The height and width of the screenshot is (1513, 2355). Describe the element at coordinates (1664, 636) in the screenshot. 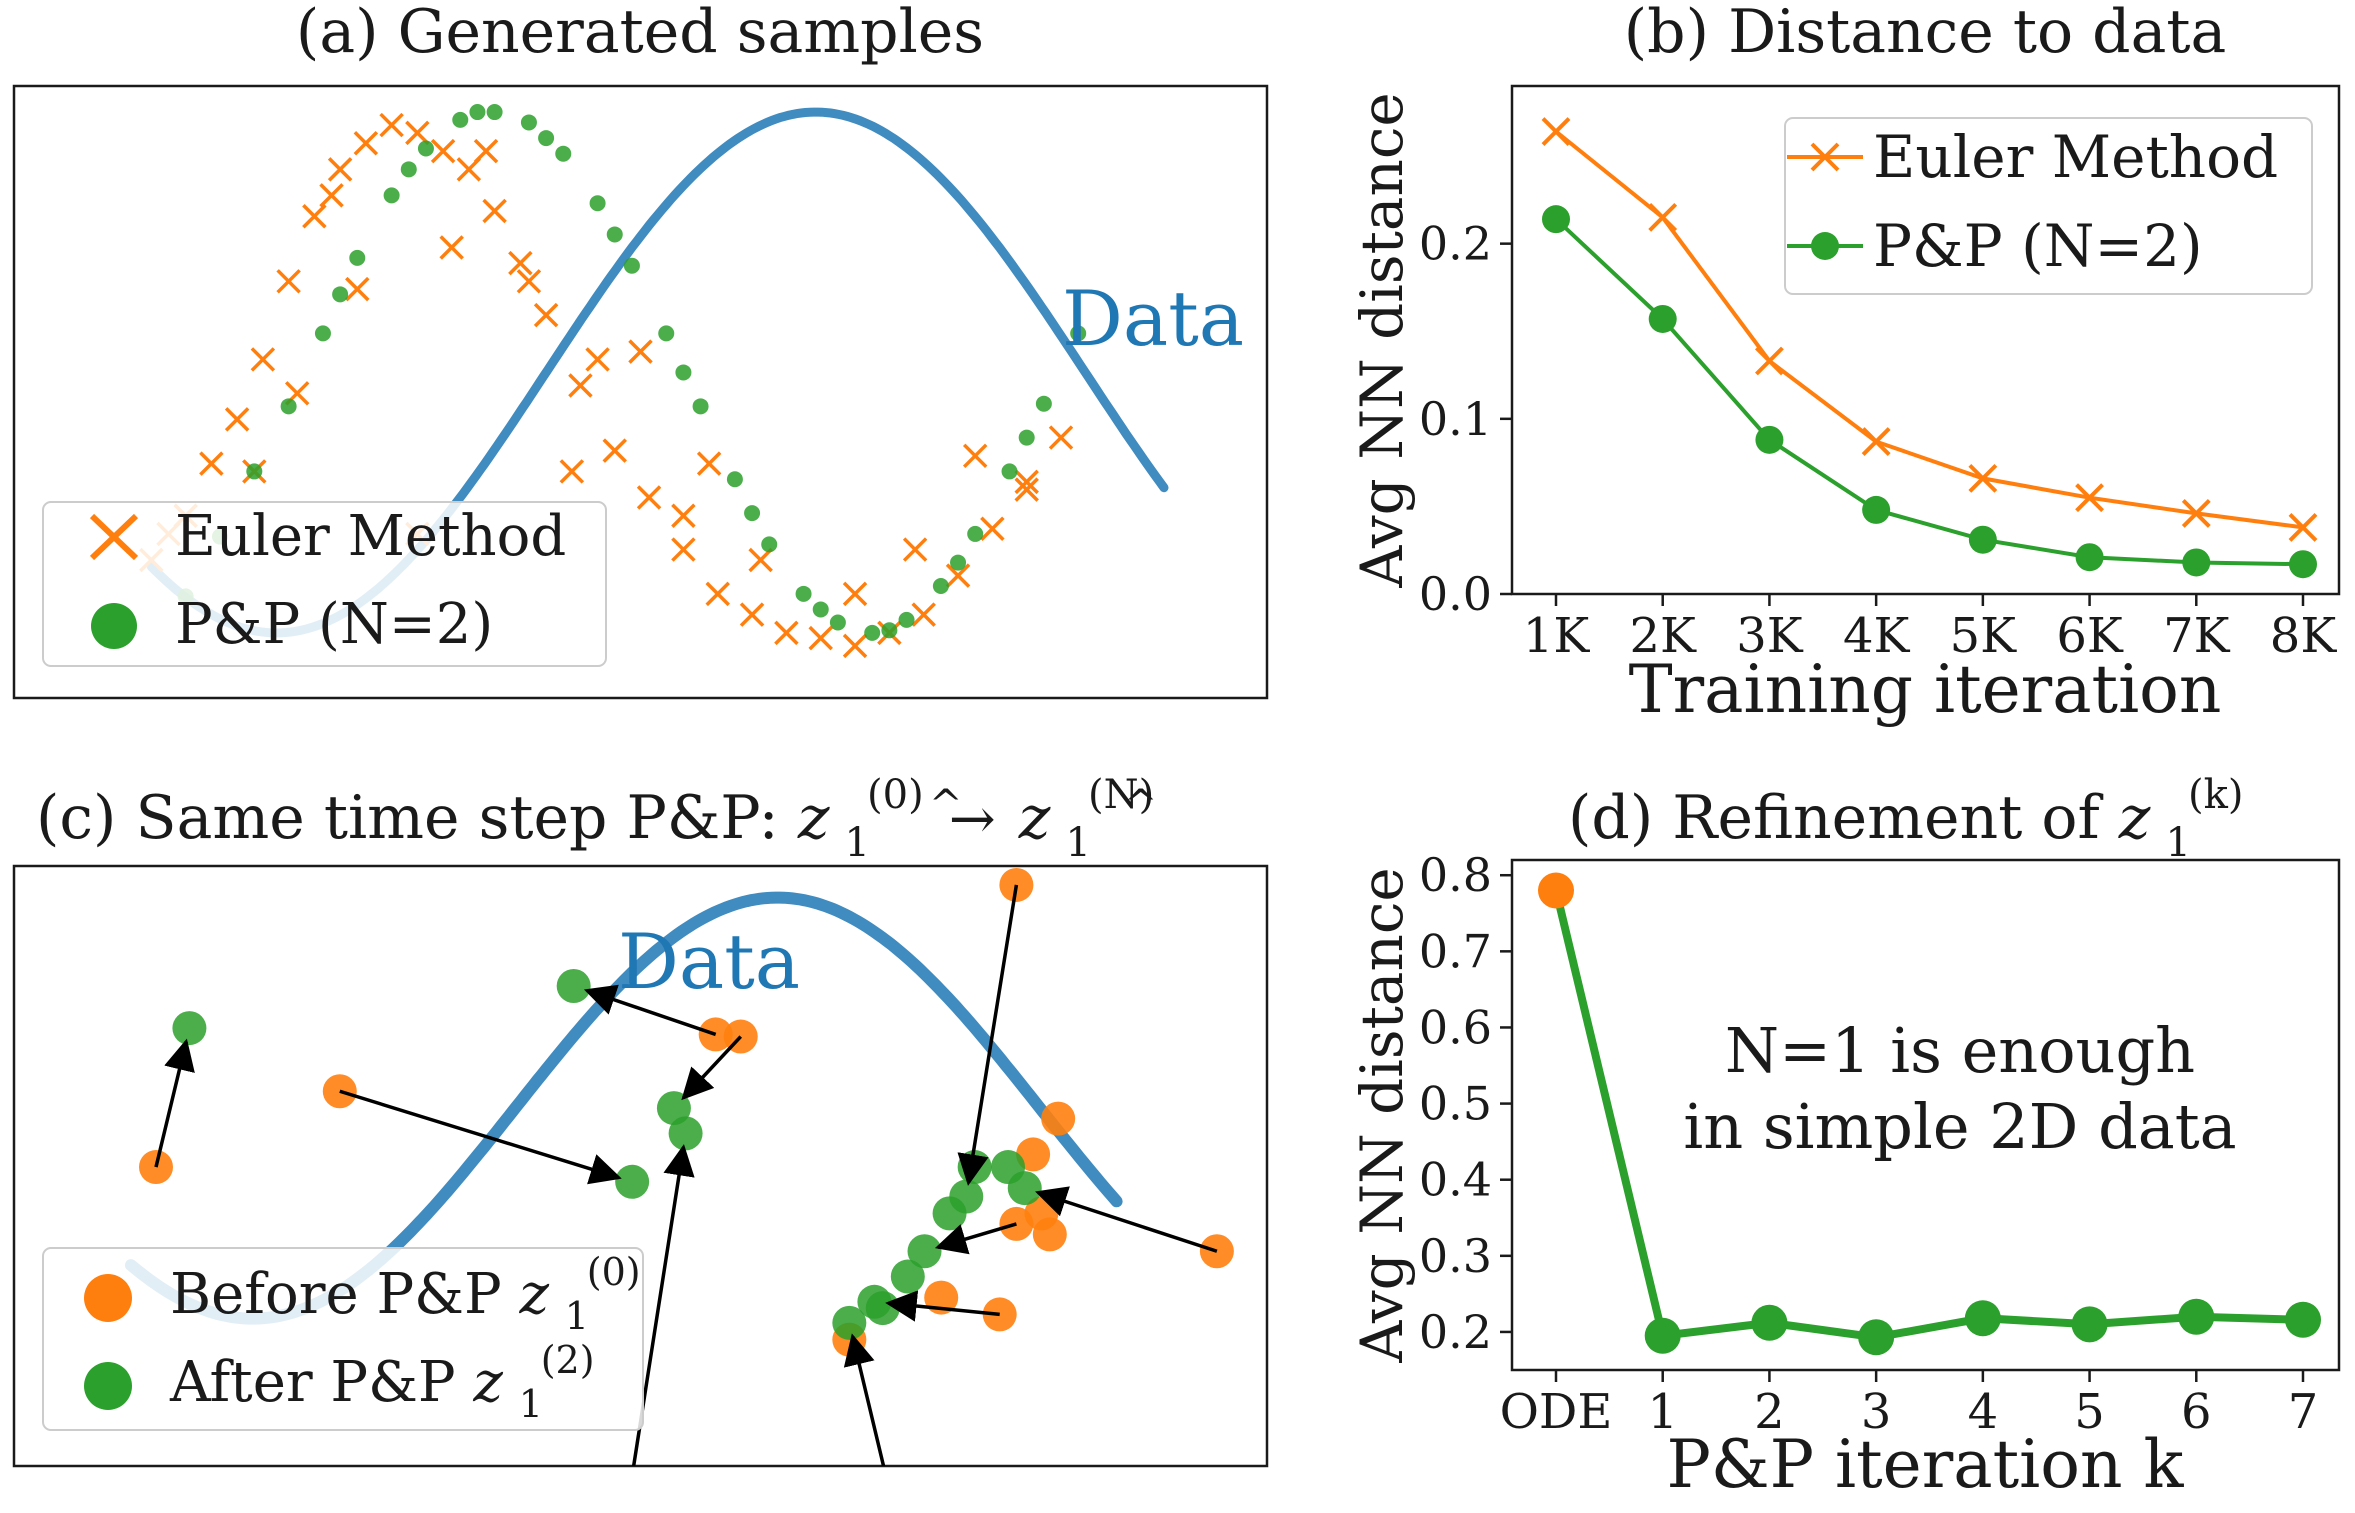

I see `panel-b-xtick-label-1: 2K` at that location.